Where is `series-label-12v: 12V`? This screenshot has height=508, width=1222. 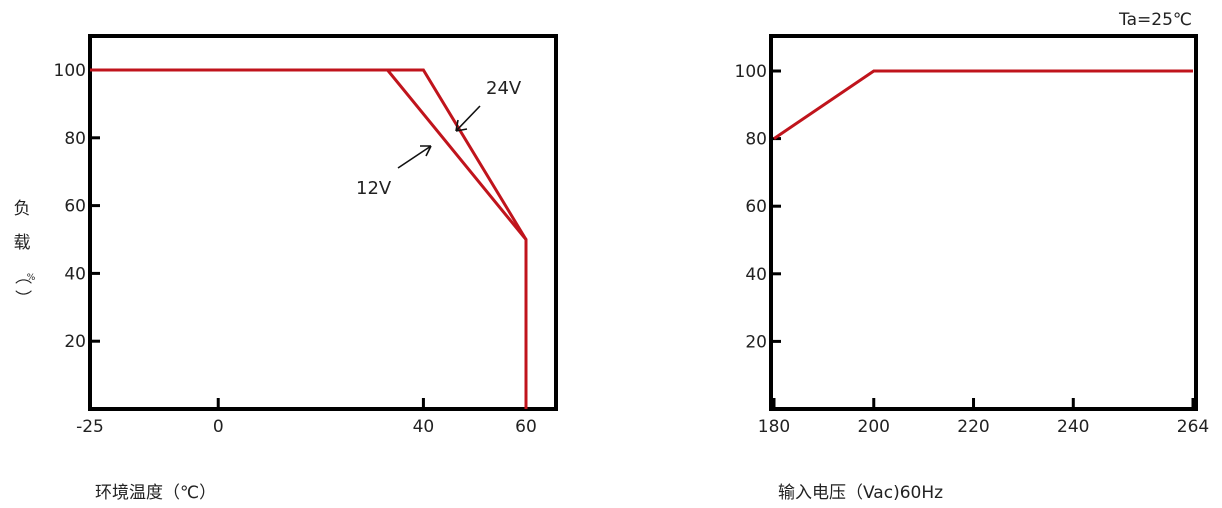 series-label-12v: 12V is located at coordinates (374, 188).